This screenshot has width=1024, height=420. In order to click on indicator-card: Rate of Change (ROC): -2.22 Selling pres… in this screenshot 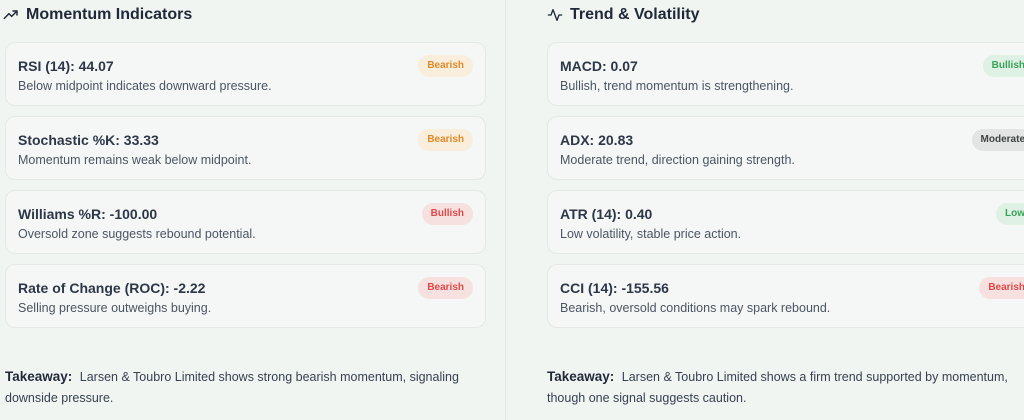, I will do `click(245, 296)`.